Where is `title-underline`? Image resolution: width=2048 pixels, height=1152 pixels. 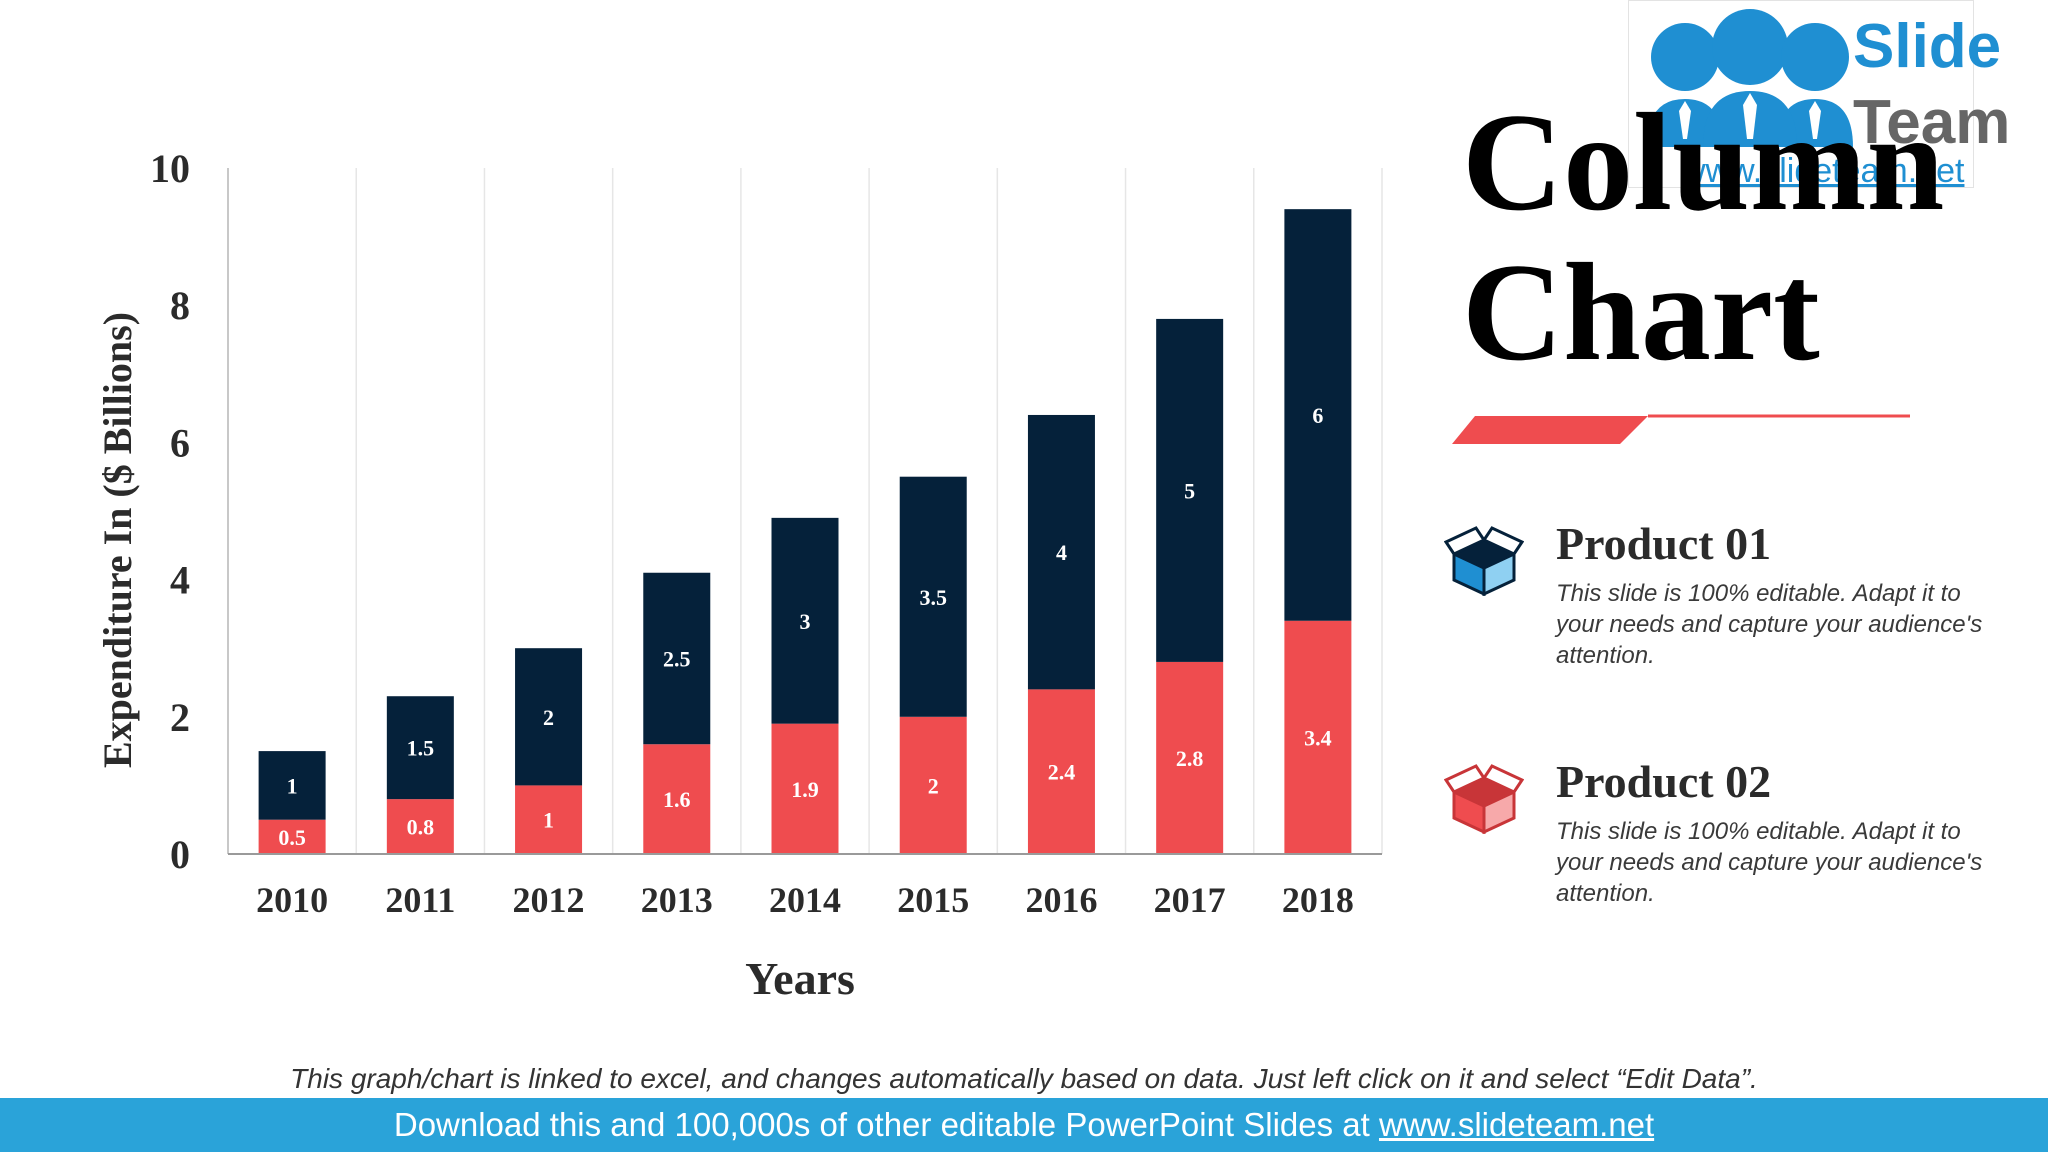
title-underline is located at coordinates (1681, 429).